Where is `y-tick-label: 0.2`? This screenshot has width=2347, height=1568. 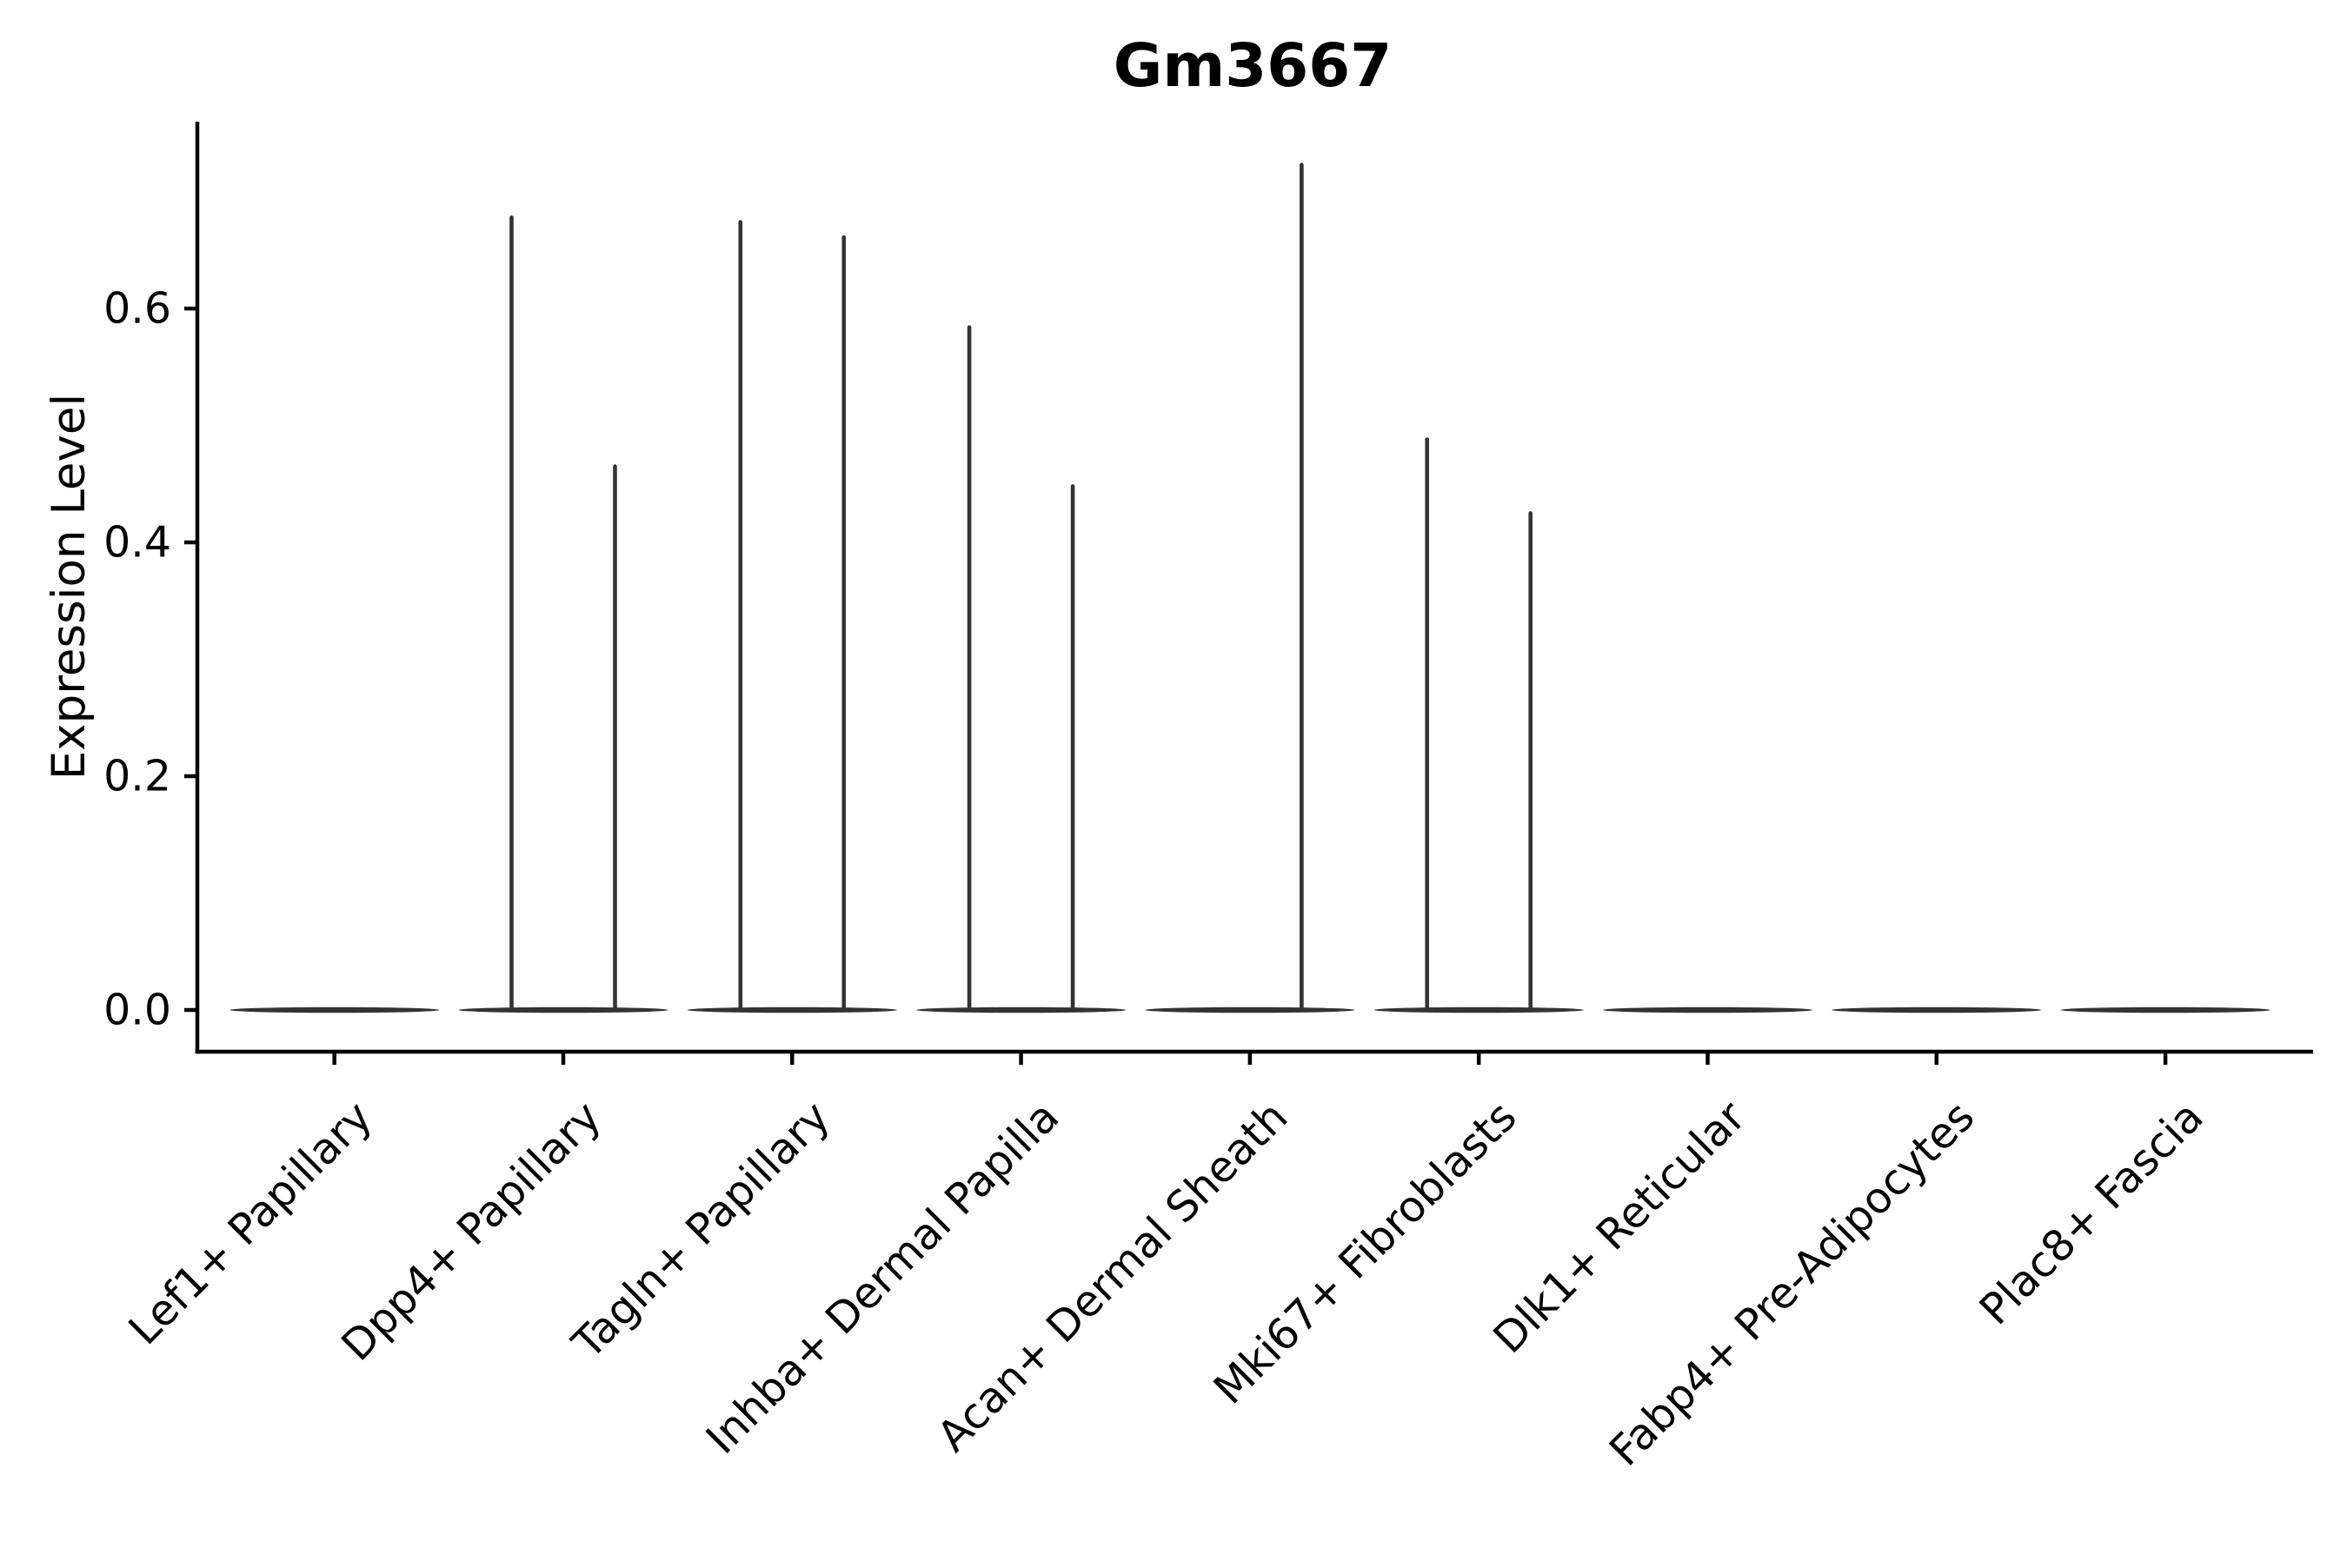 y-tick-label: 0.2 is located at coordinates (137, 776).